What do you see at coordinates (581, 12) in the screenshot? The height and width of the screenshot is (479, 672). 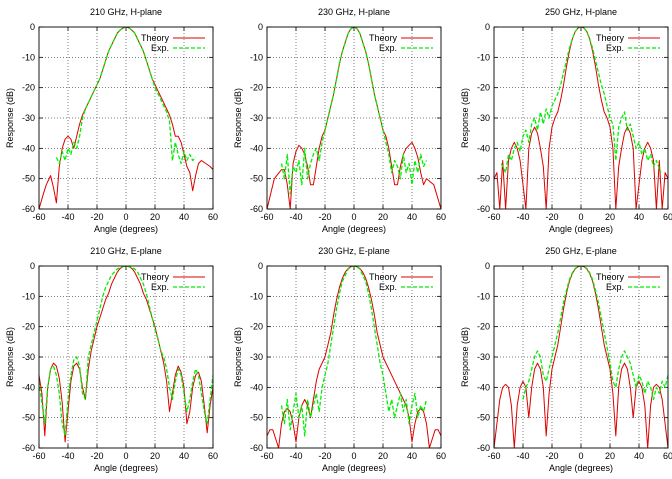 I see `chart-title: 250 GHz, H-plane` at bounding box center [581, 12].